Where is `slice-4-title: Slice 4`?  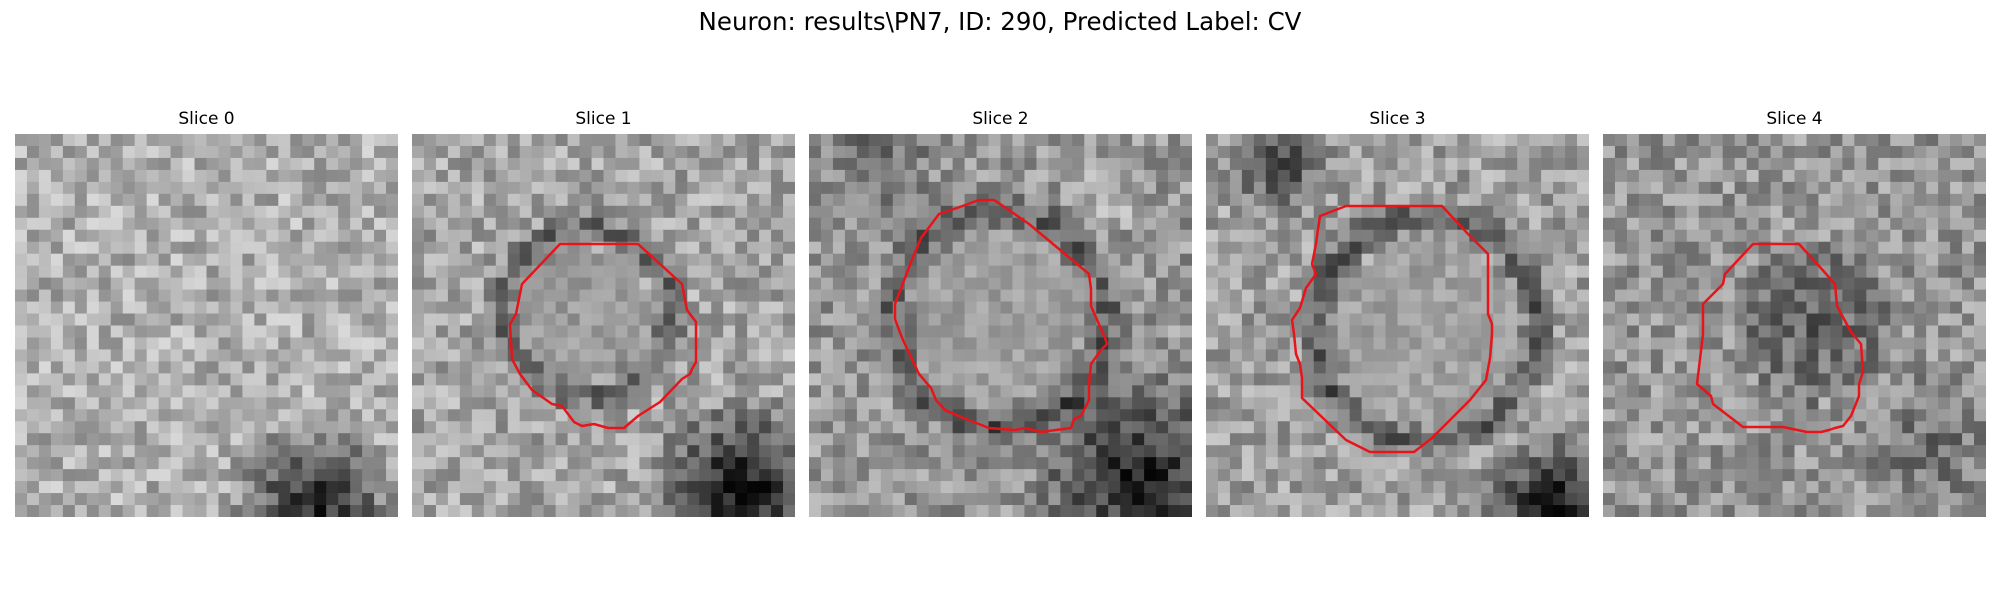
slice-4-title: Slice 4 is located at coordinates (1794, 119).